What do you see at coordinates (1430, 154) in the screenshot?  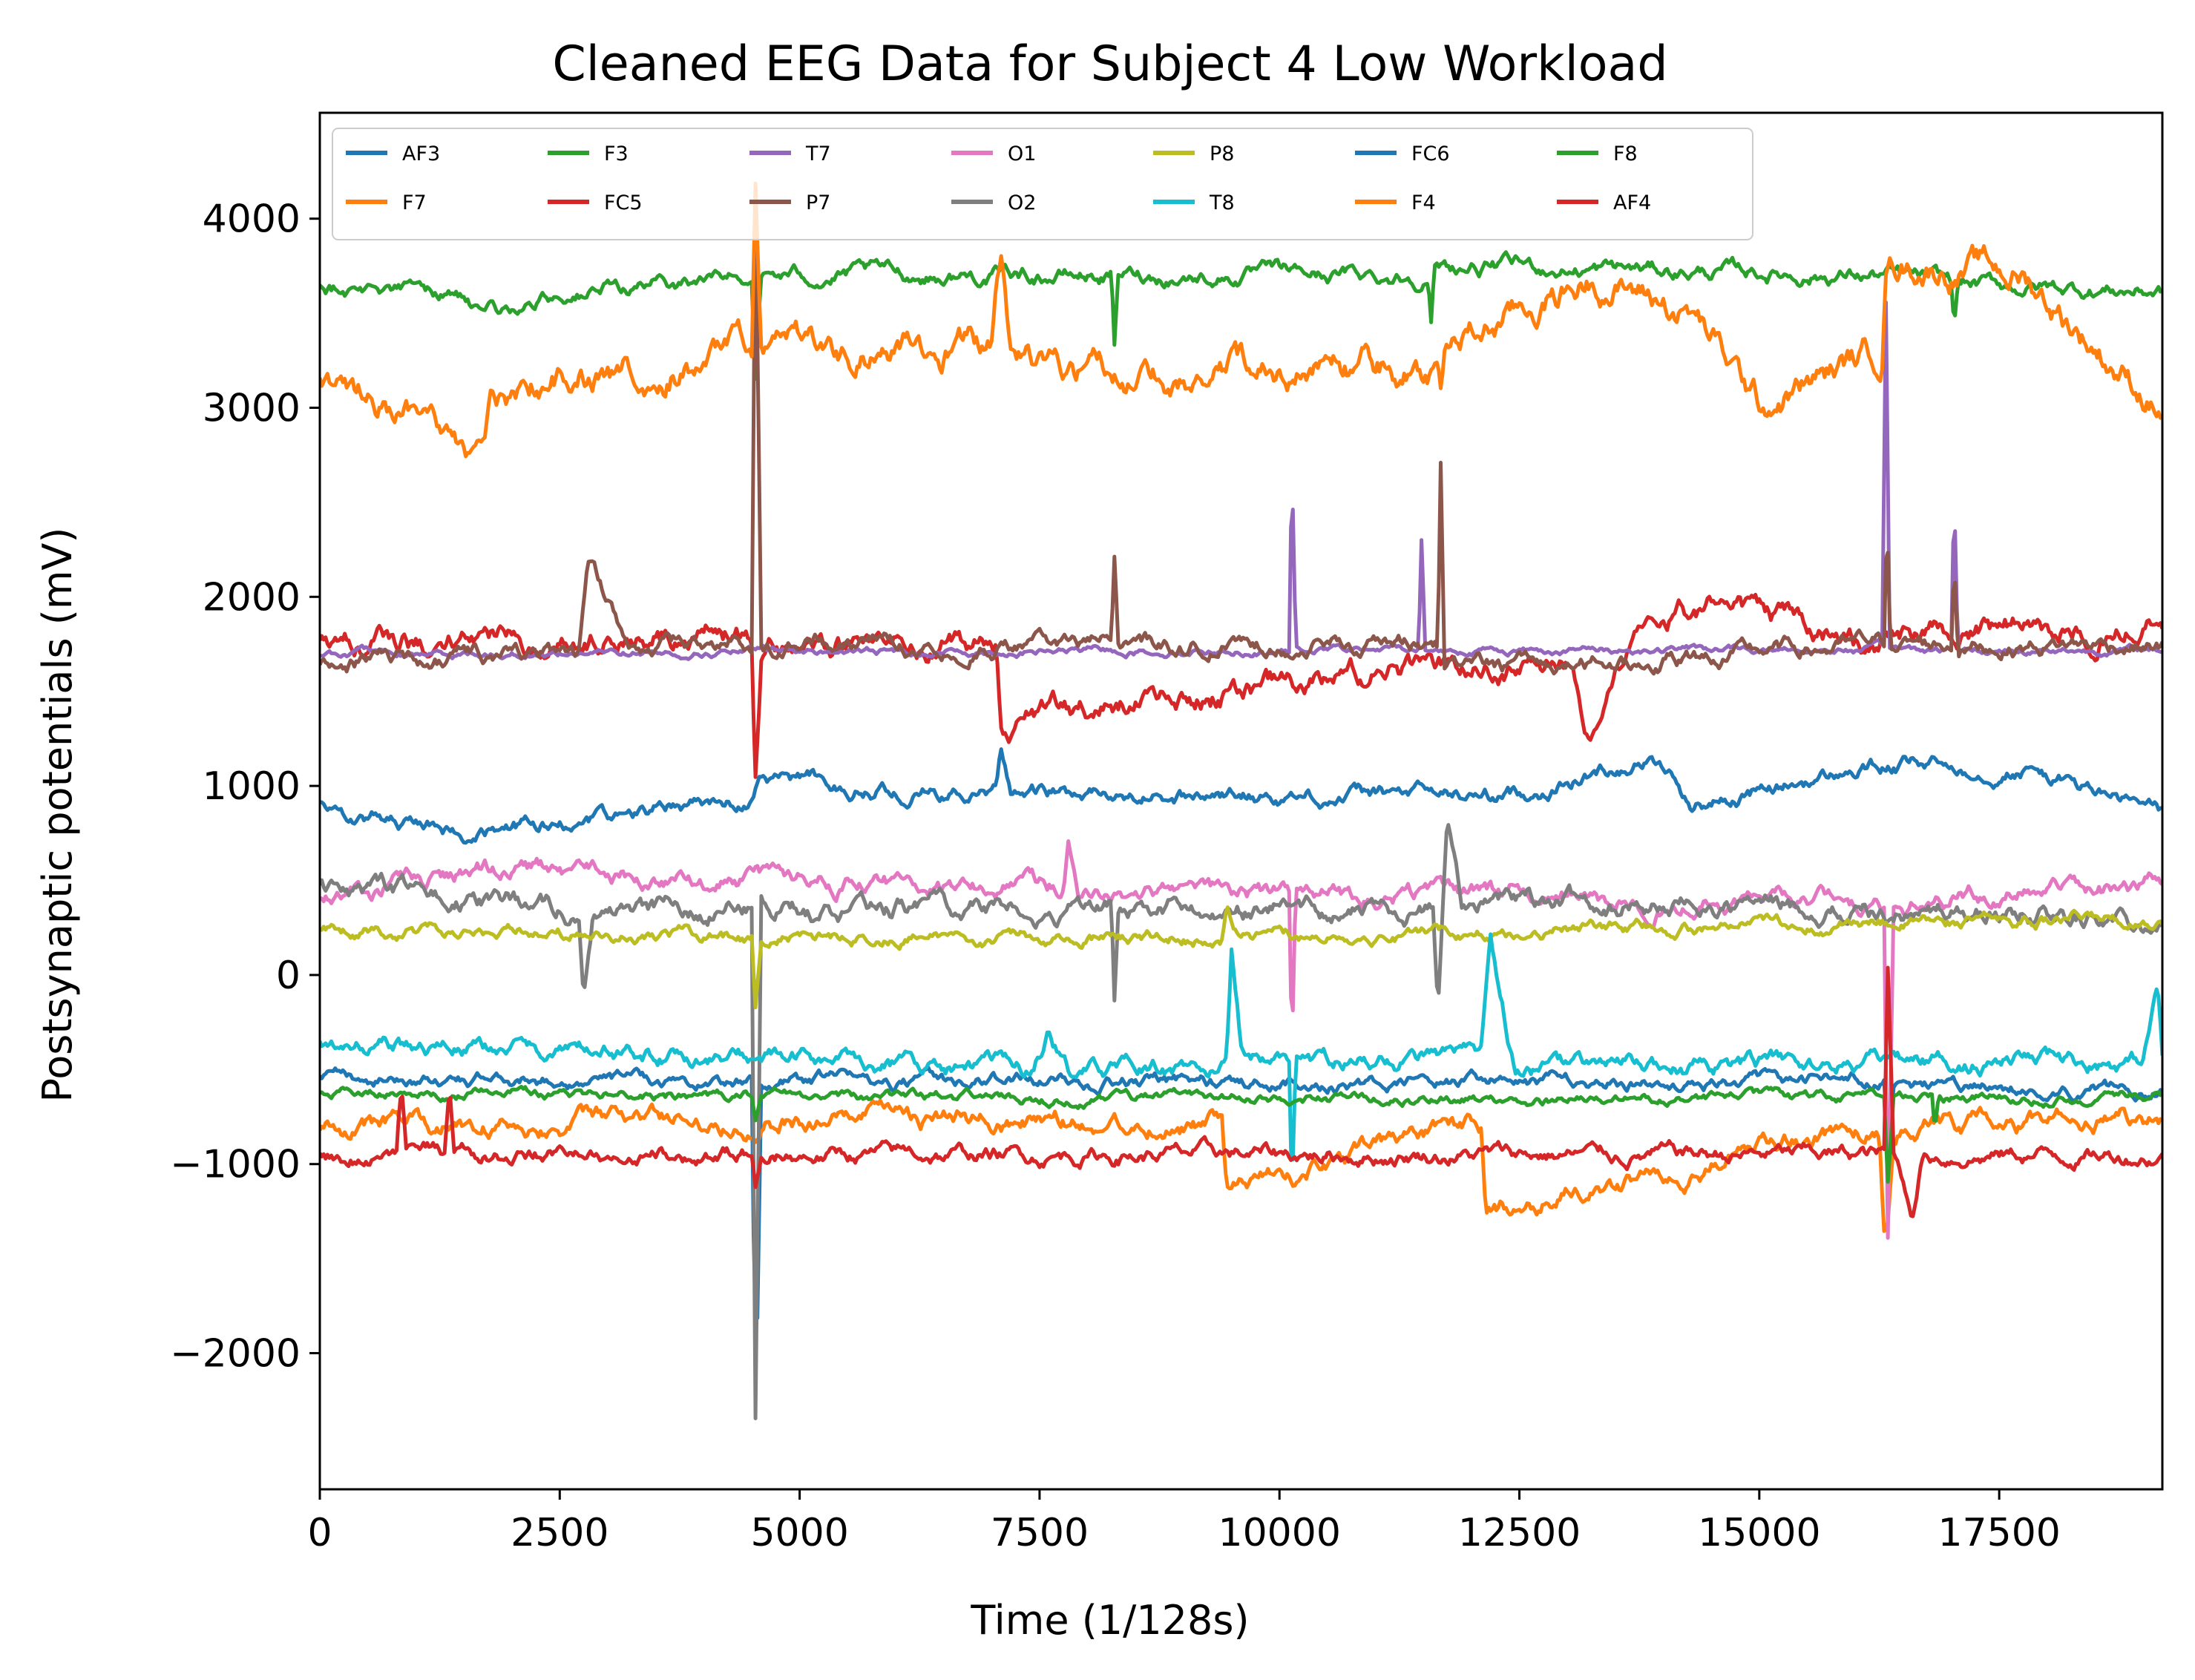 I see `legend-label: FC6` at bounding box center [1430, 154].